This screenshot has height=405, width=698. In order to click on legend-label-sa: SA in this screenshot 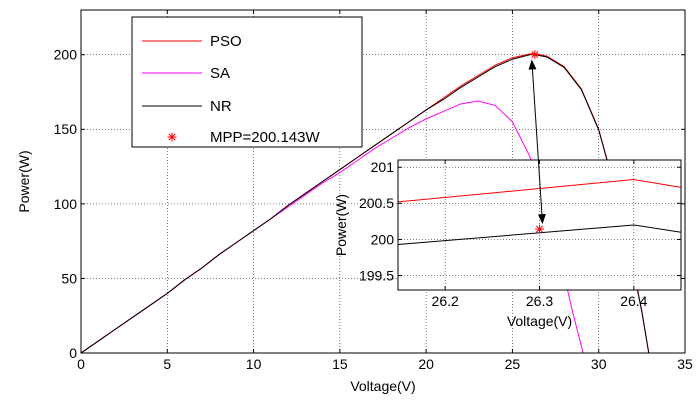, I will do `click(220, 73)`.